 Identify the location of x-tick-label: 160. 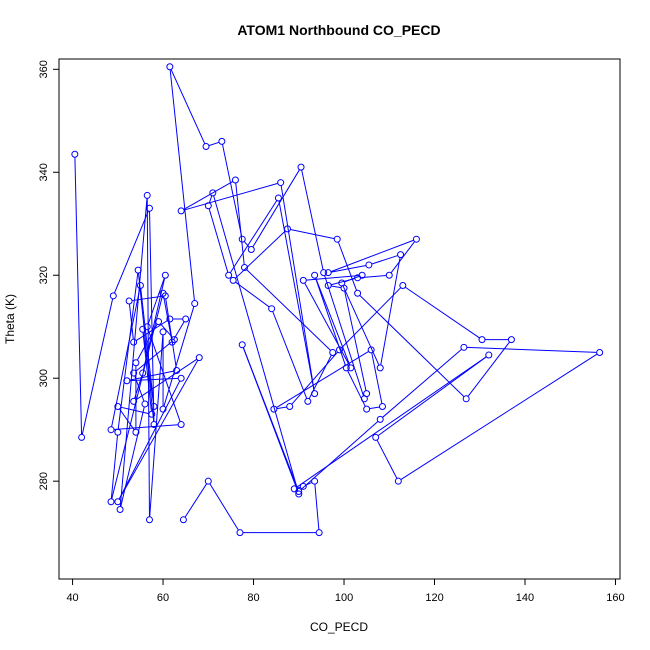
(615, 598).